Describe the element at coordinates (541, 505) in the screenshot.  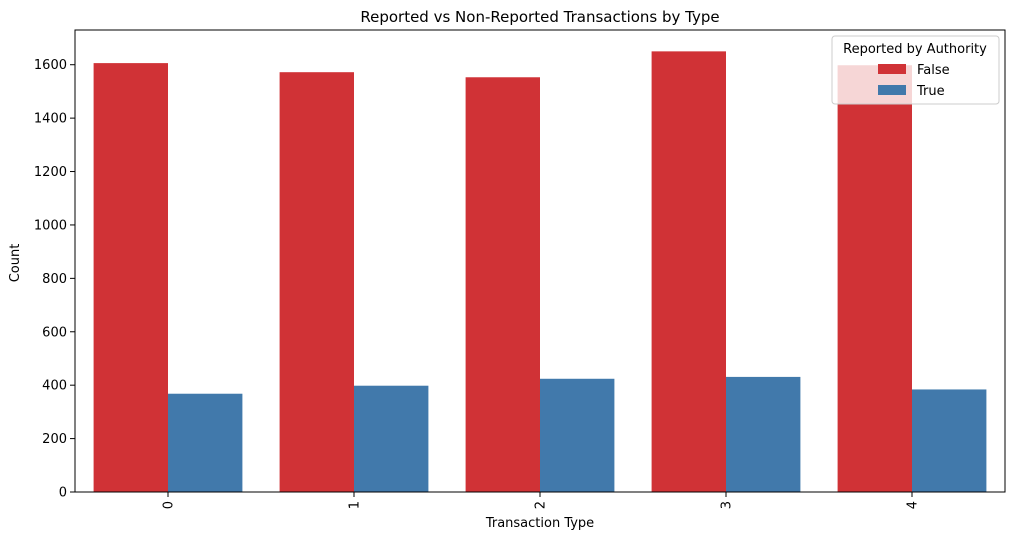
I see `x-tick-label: 2` at that location.